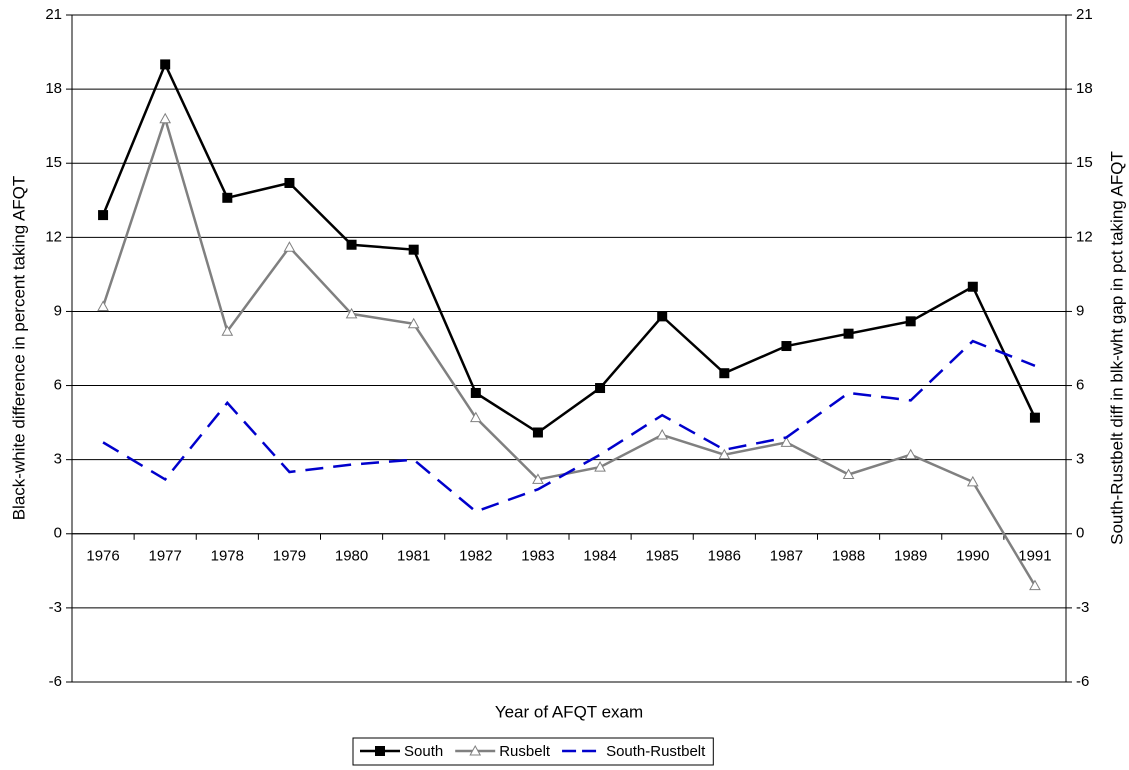 Image resolution: width=1129 pixels, height=770 pixels. I want to click on x-tick-label: 1987, so click(786, 556).